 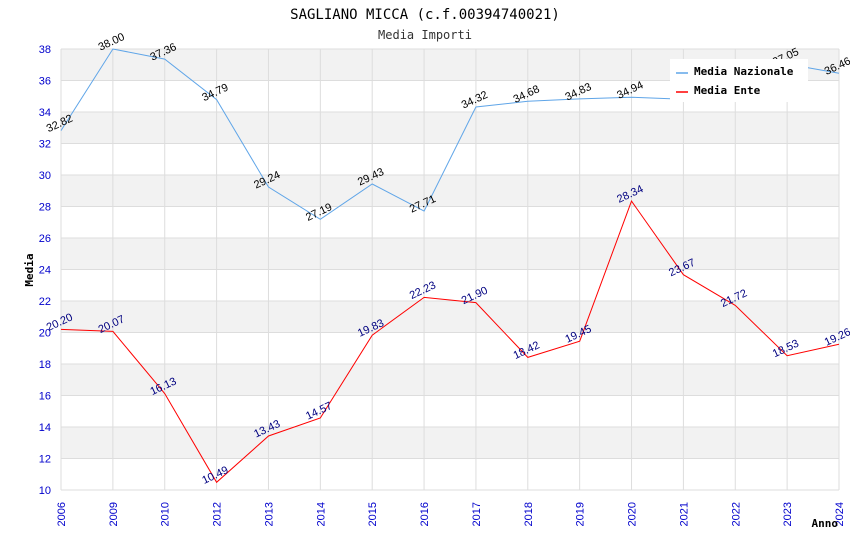 I want to click on chart-subtitle: Media Importi, so click(x=425, y=35).